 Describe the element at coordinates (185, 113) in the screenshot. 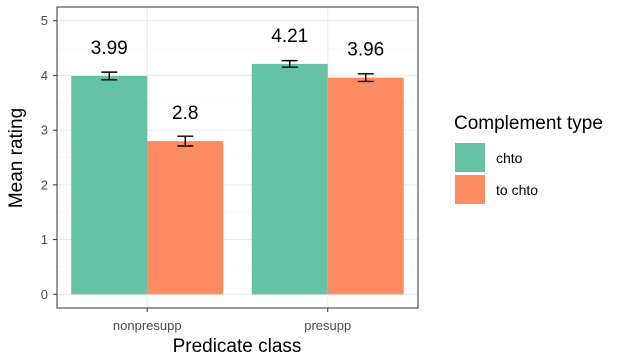

I see `data-label: 2.8` at that location.